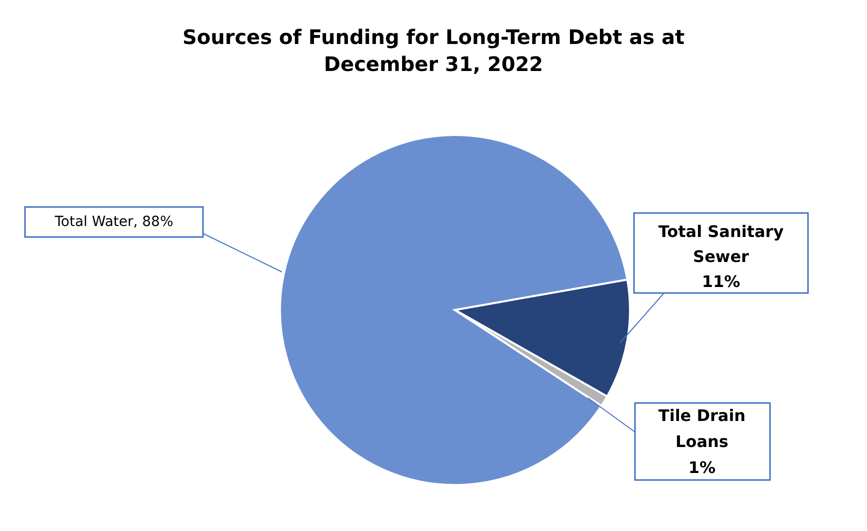 The height and width of the screenshot is (531, 867). I want to click on chart-title: Sources of Funding for Long-Term Debt as at December 31, 2022, so click(433, 50).